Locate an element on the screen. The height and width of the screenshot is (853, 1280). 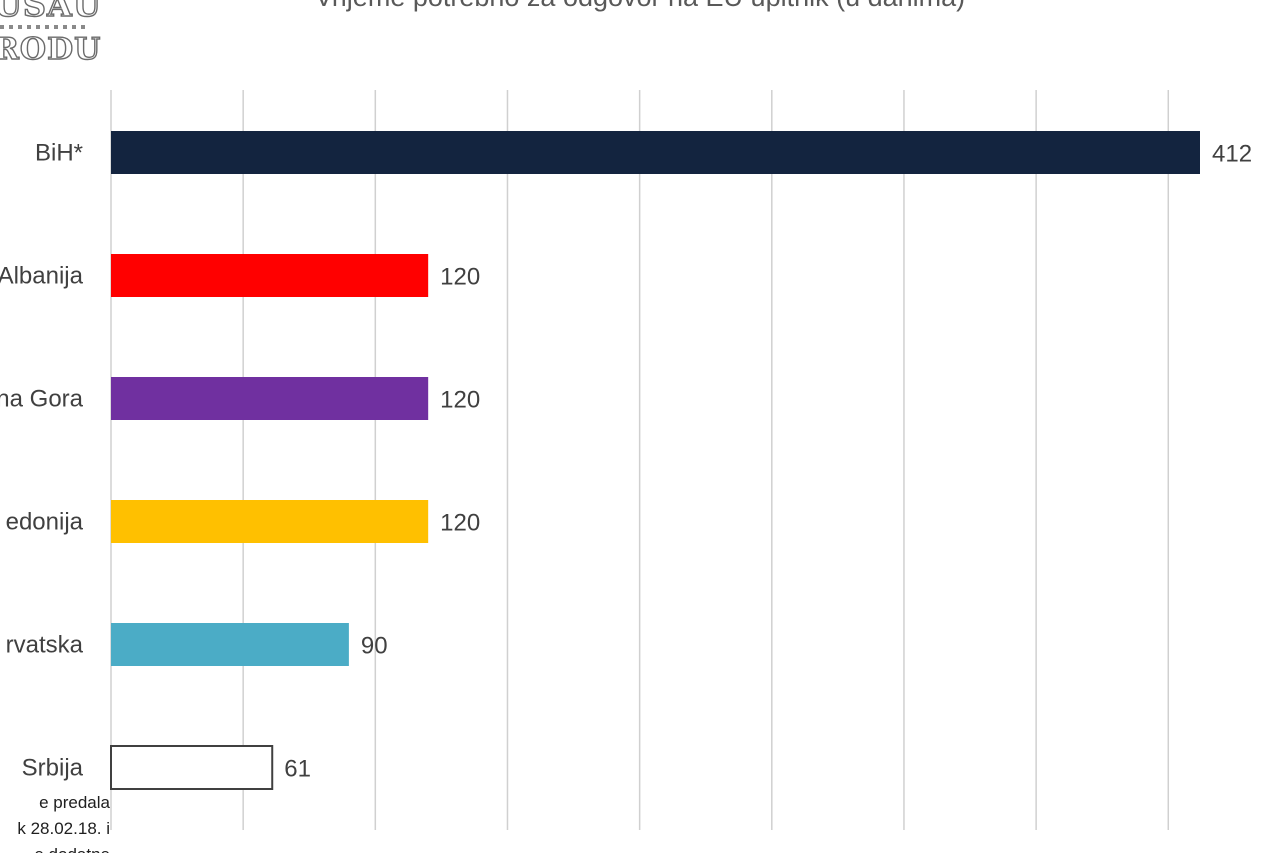
category-label-3: na Gora is located at coordinates (42, 399).